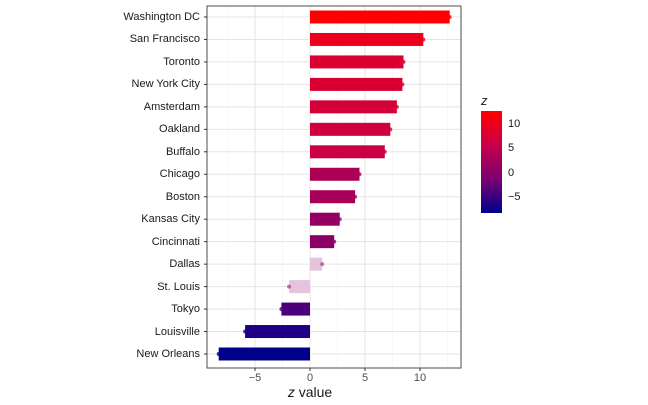 Image resolution: width=648 pixels, height=405 pixels. What do you see at coordinates (365, 378) in the screenshot?
I see `x-tick-label: 5` at bounding box center [365, 378].